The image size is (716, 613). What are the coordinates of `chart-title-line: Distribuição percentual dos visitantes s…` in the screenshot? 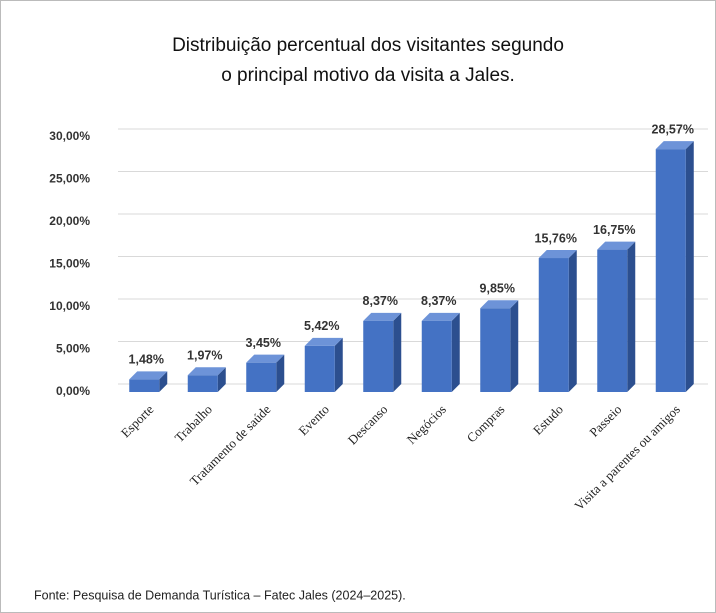 It's located at (368, 45).